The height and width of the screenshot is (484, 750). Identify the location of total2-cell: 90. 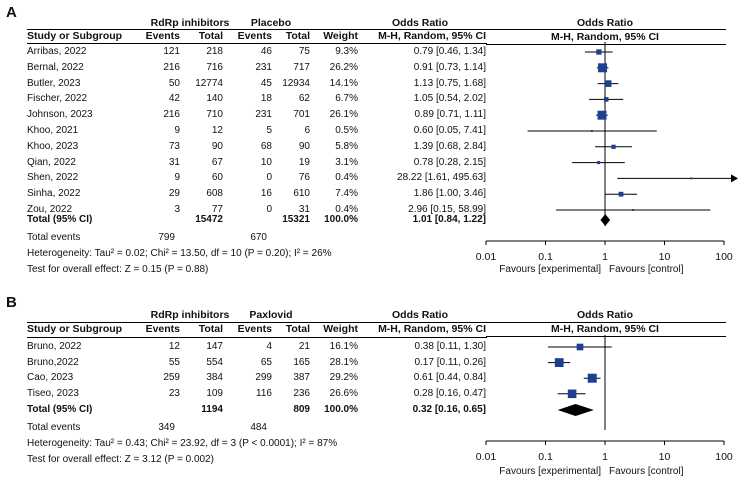
(304, 146).